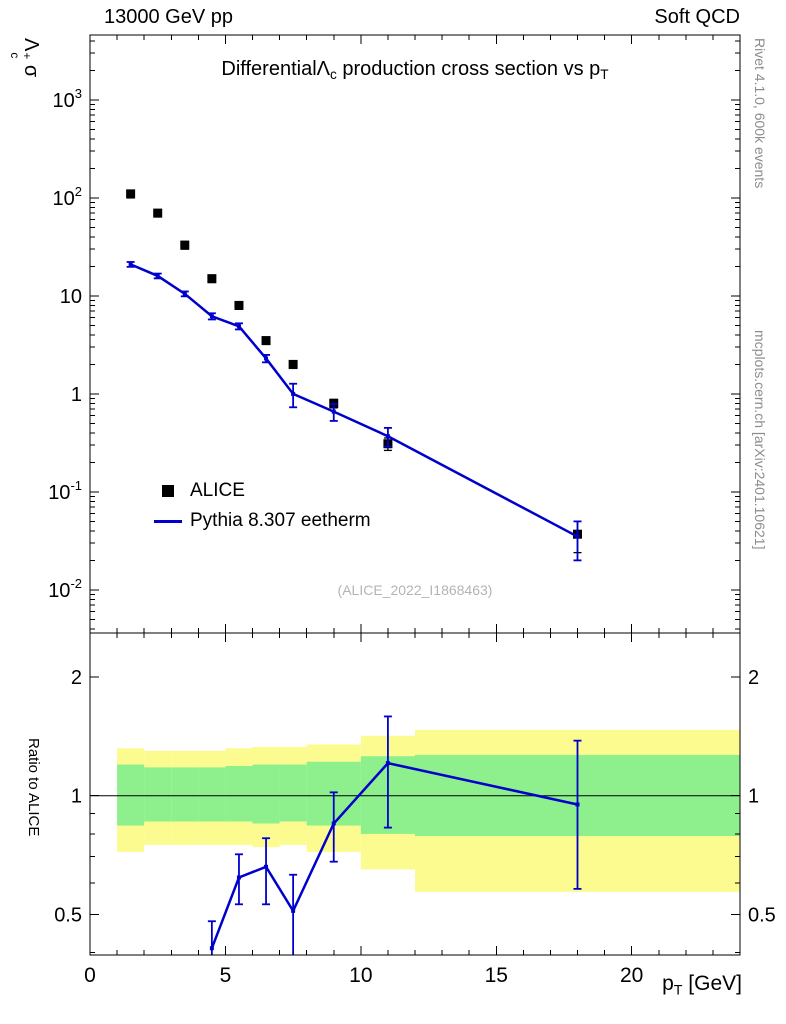 The width and height of the screenshot is (786, 1024). I want to click on ratio-curve, so click(394, 835).